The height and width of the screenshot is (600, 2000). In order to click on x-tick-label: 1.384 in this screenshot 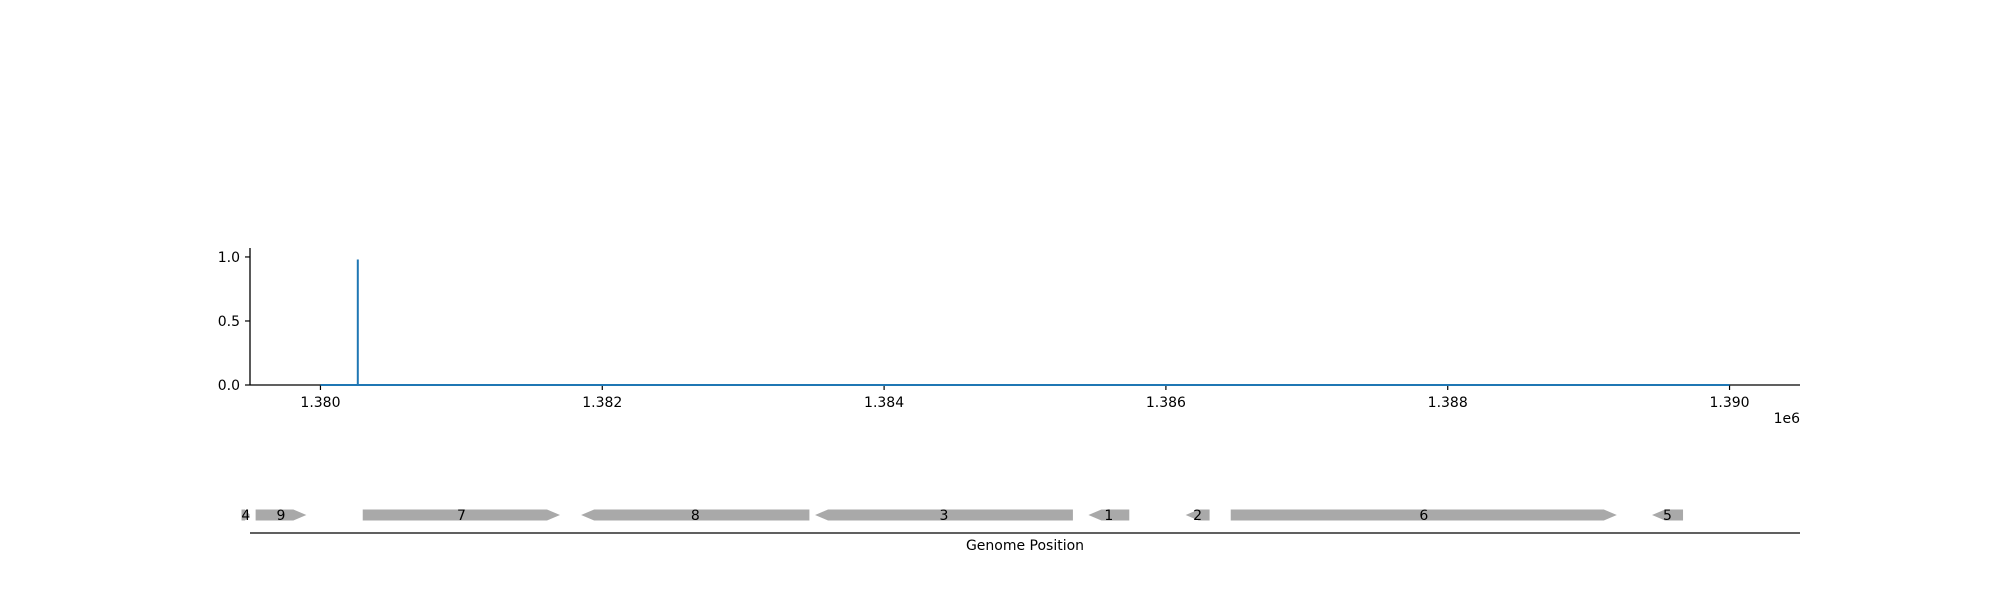, I will do `click(884, 403)`.